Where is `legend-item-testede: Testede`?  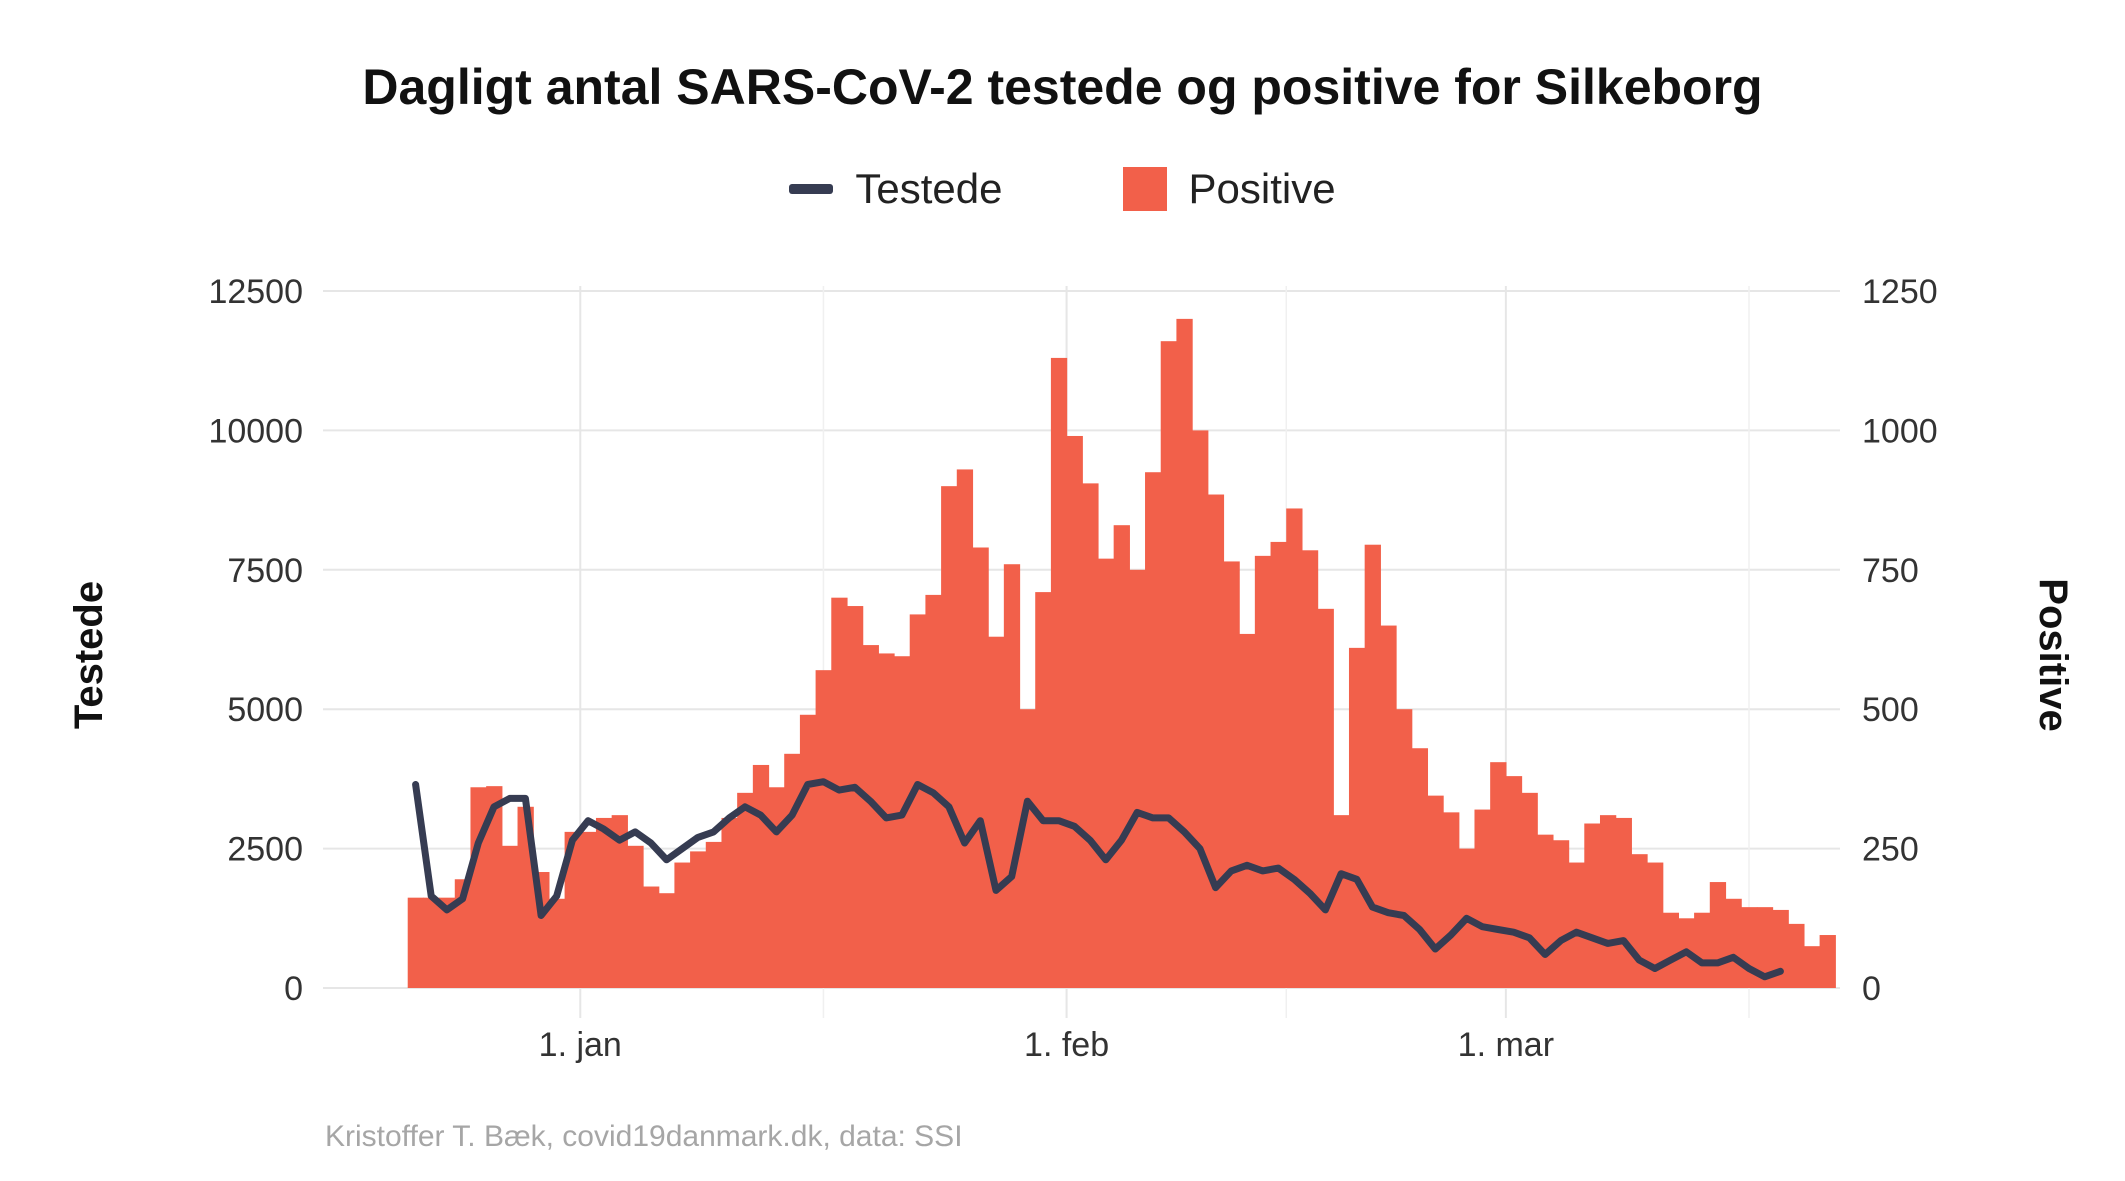
legend-item-testede: Testede is located at coordinates (896, 189).